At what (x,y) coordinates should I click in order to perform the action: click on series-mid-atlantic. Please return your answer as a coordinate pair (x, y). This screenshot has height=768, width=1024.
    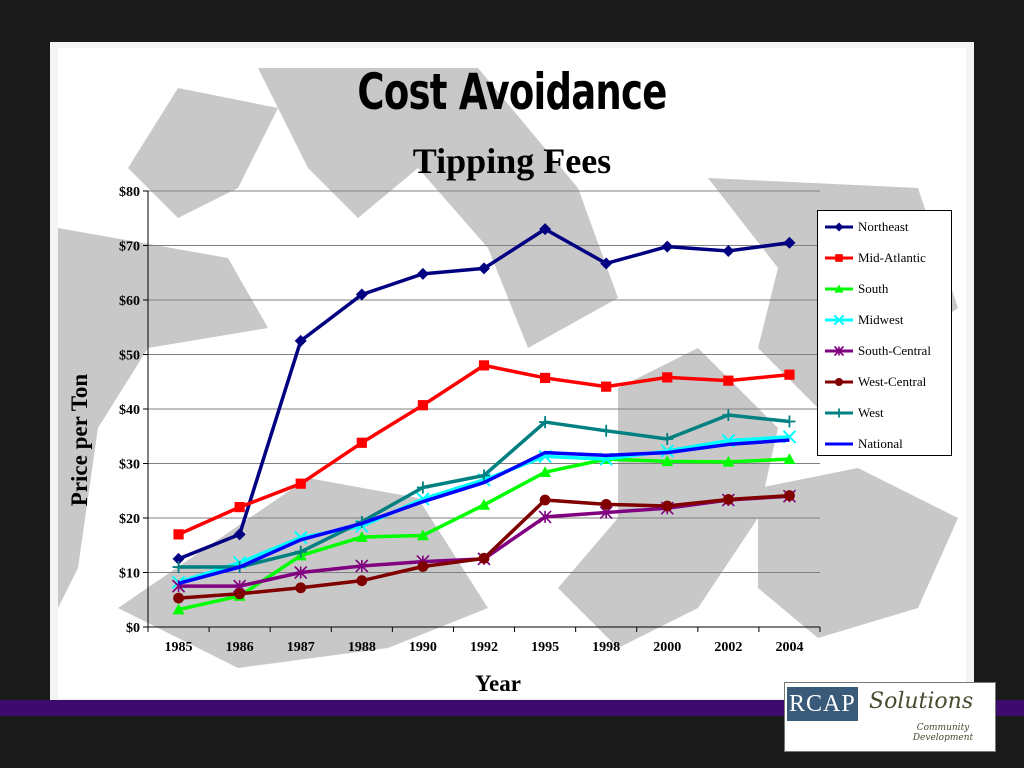
    Looking at the image, I should click on (484, 450).